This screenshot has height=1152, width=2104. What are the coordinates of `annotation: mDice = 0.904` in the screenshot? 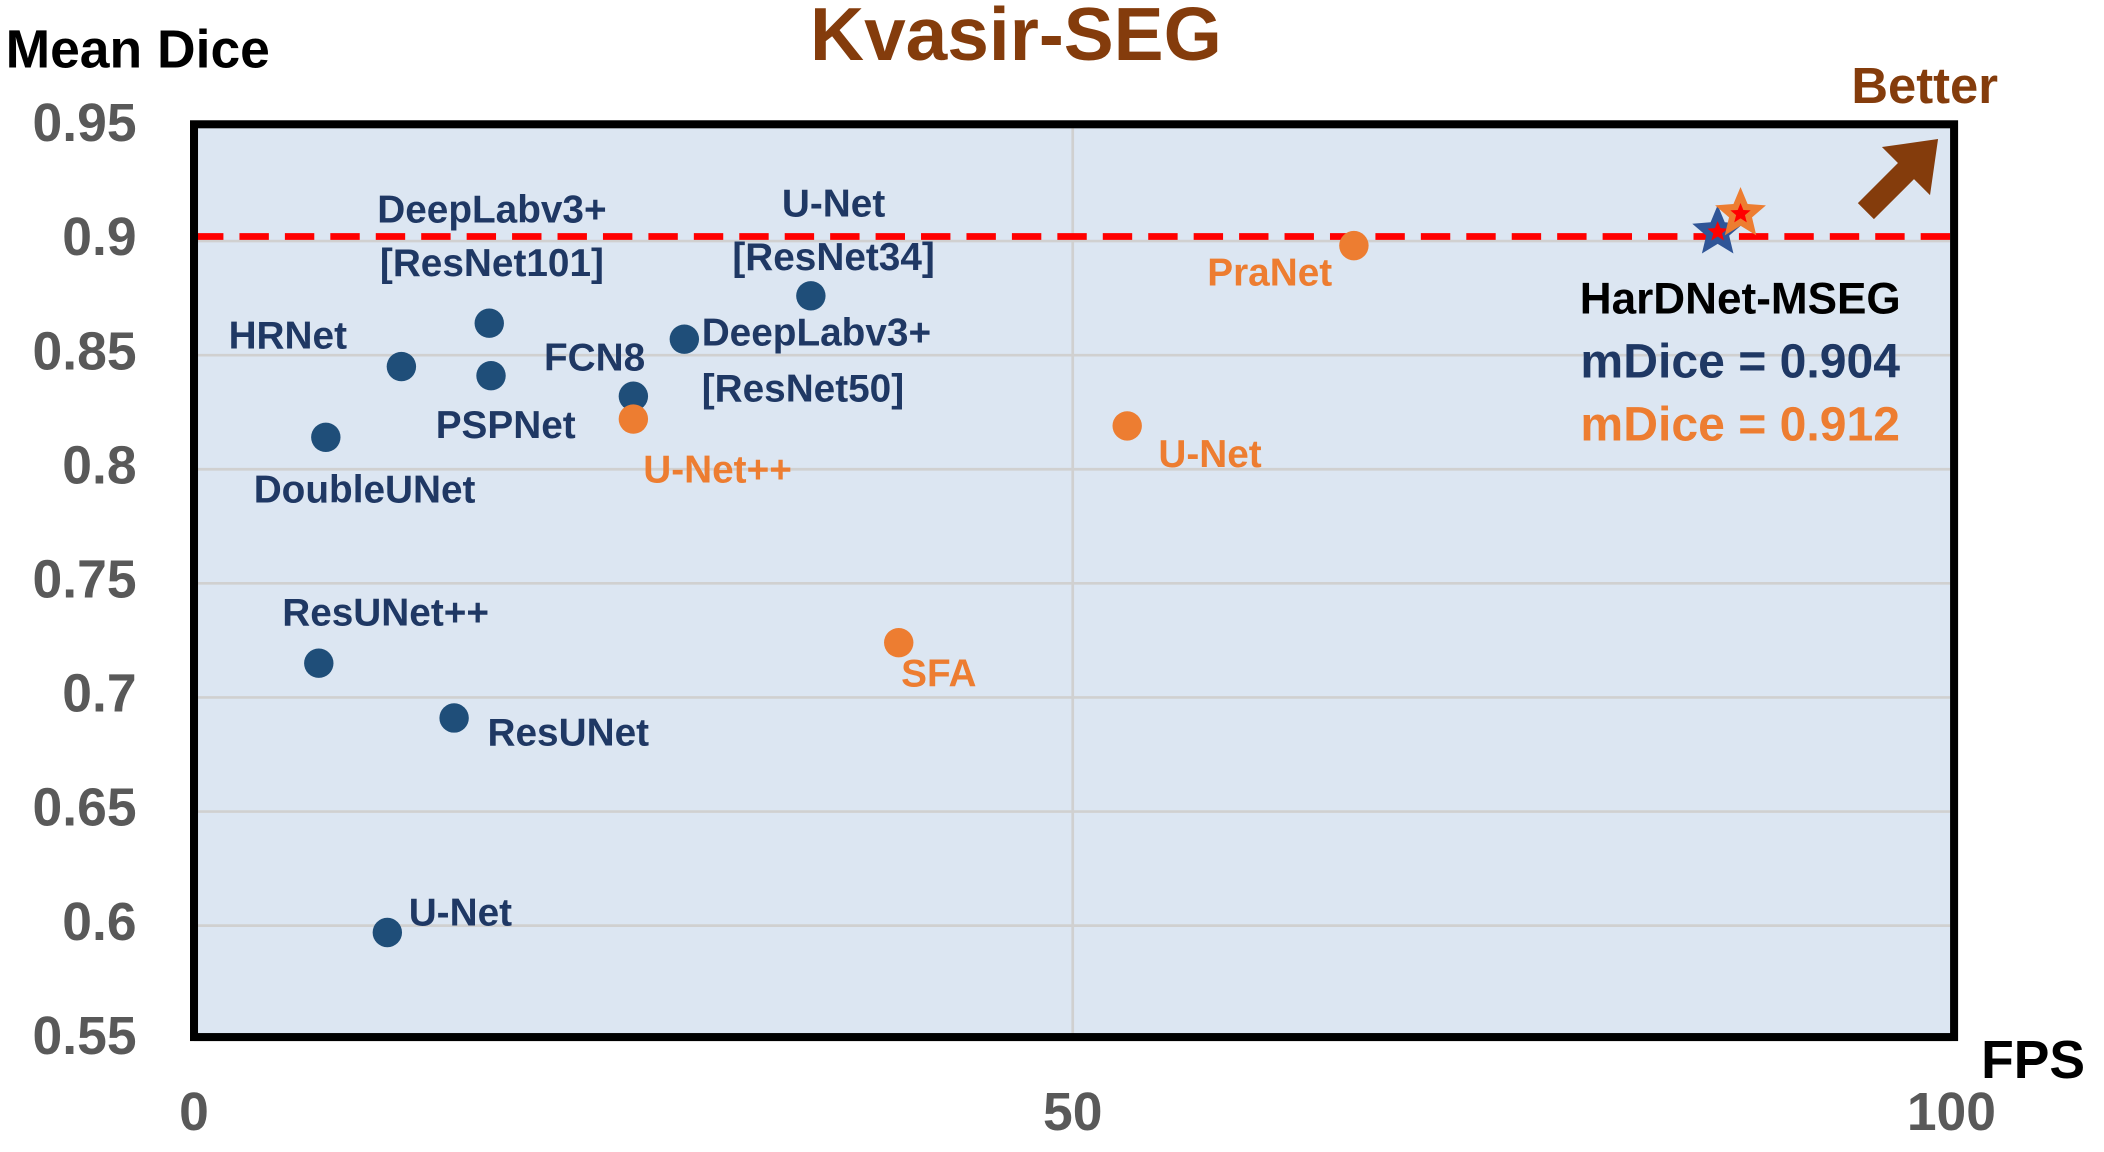 It's located at (1740, 362).